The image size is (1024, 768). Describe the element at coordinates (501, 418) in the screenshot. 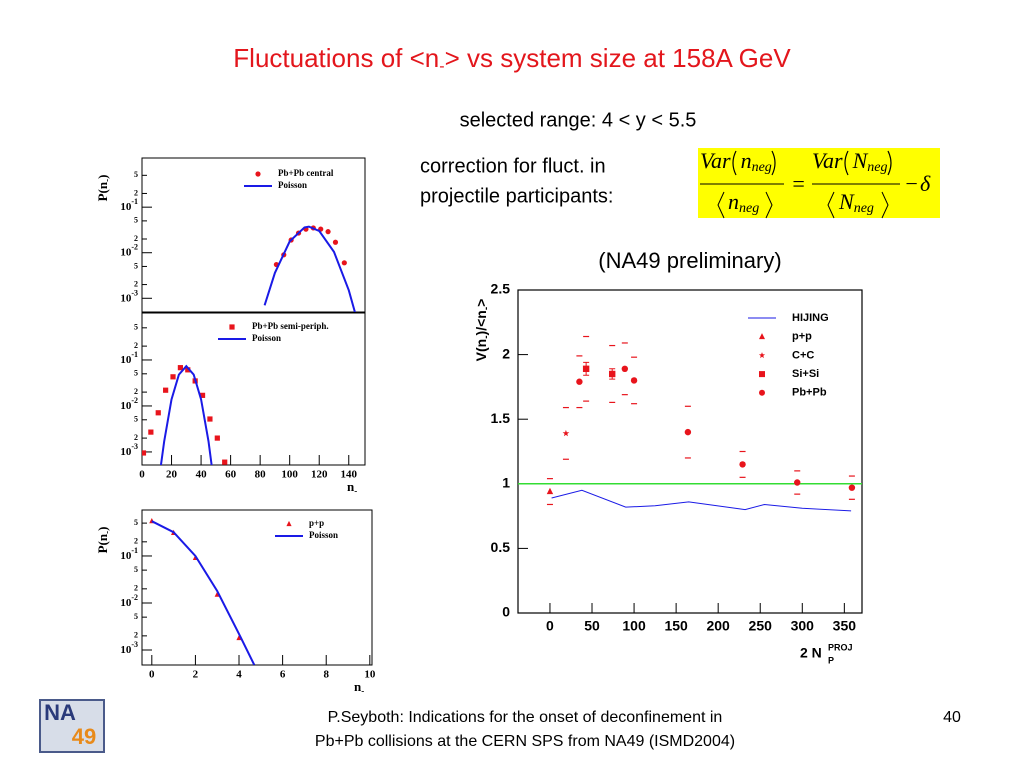

I see `y-tick-label: 1.5` at that location.